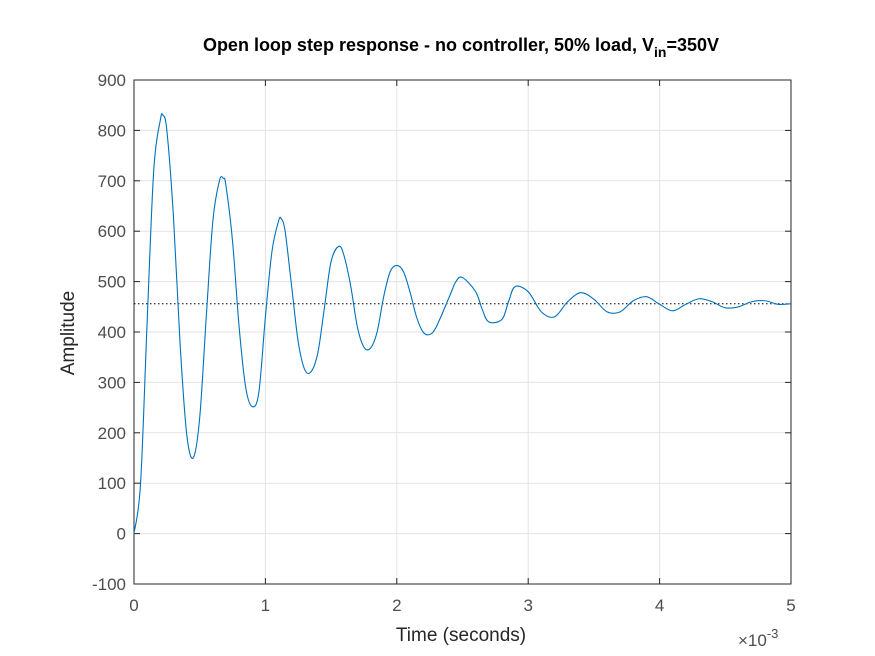 This screenshot has width=875, height=656. Describe the element at coordinates (112, 282) in the screenshot. I see `y-tick-label: 500` at that location.